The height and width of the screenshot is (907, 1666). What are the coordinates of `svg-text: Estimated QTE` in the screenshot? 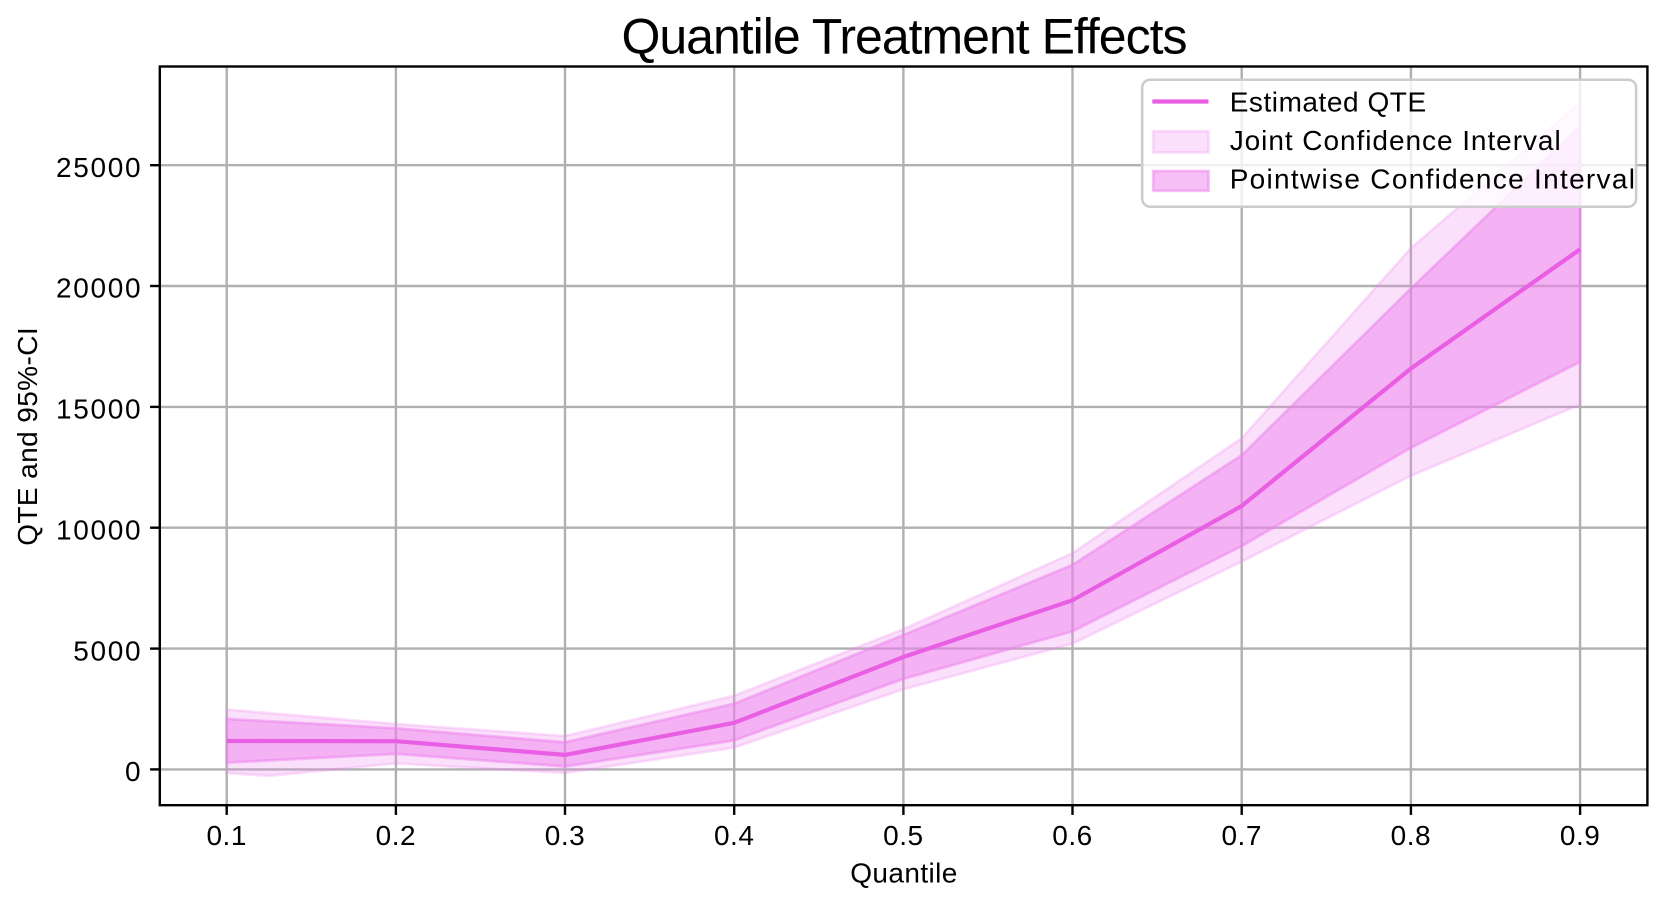 It's located at (1328, 102).